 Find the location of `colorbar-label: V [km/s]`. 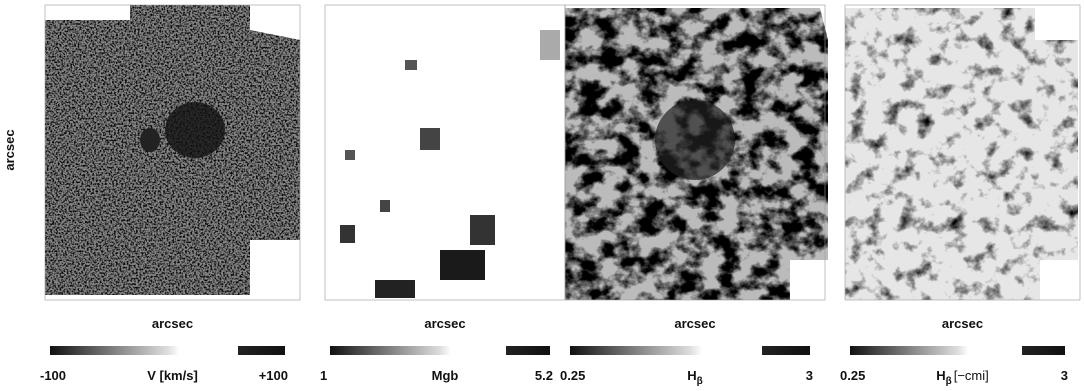

colorbar-label: V [km/s] is located at coordinates (172, 375).